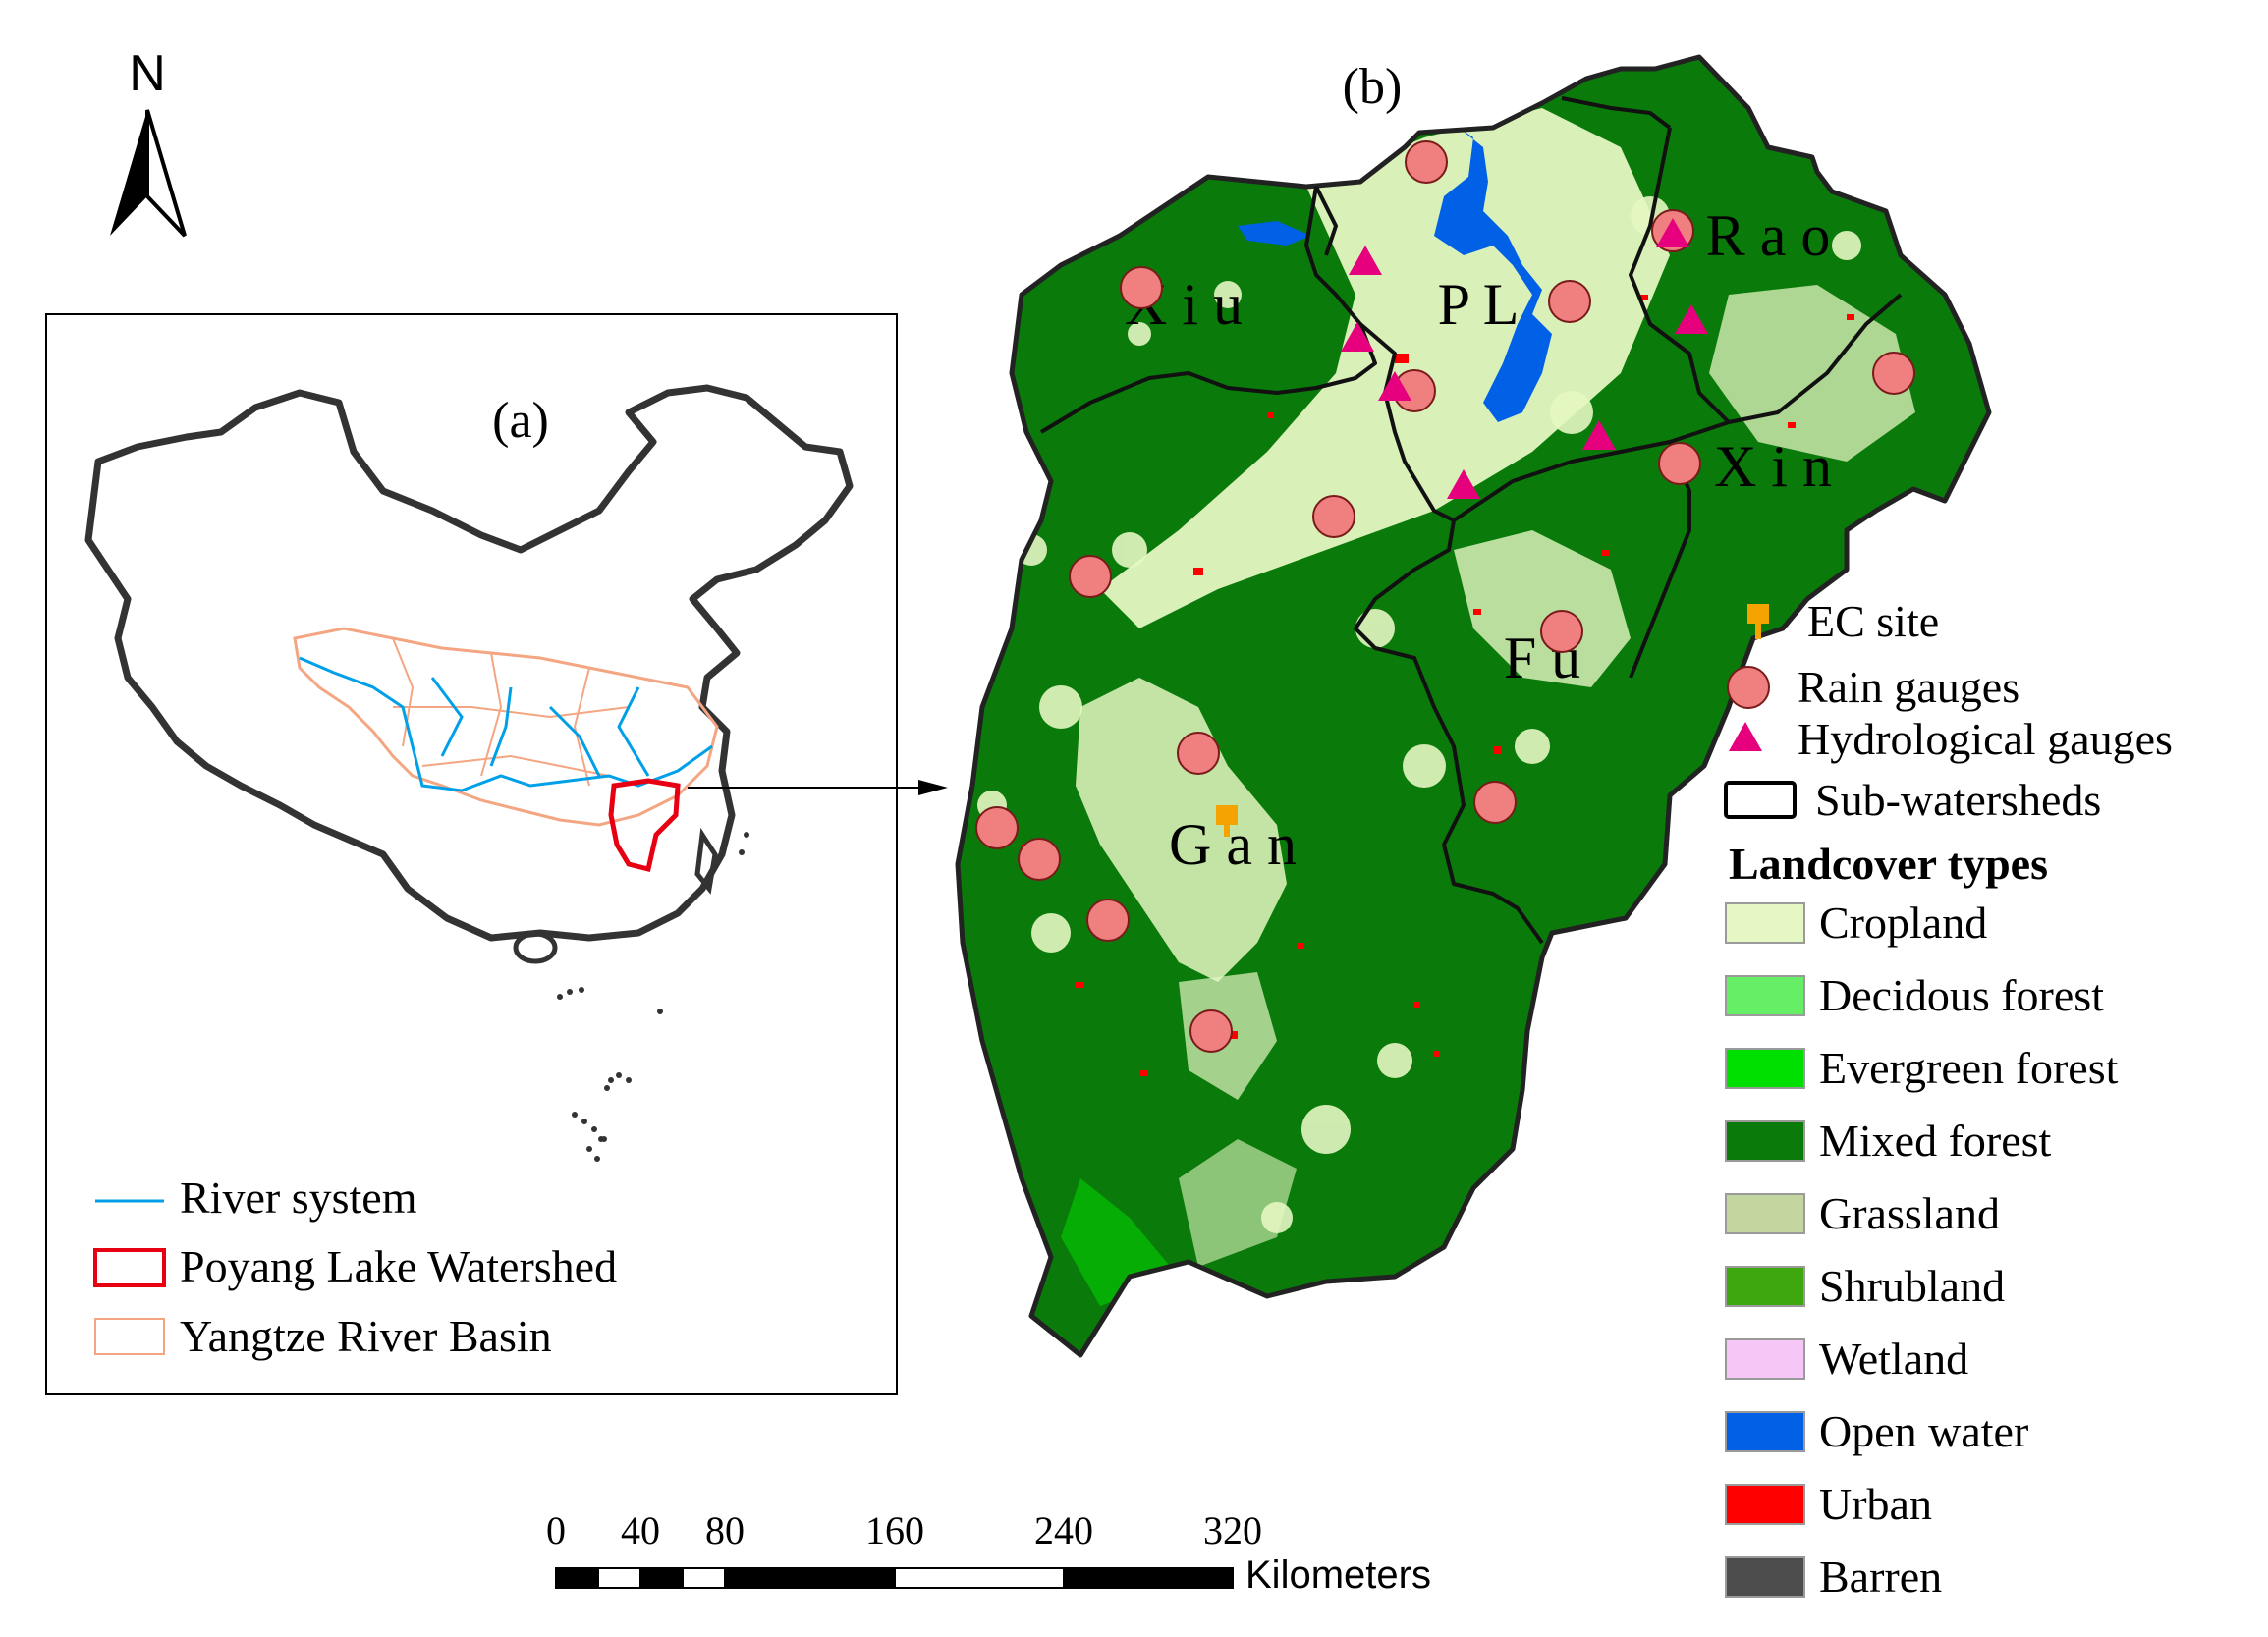 This screenshot has height=1637, width=2268. I want to click on label-shrubland: Shrubland, so click(1912, 1286).